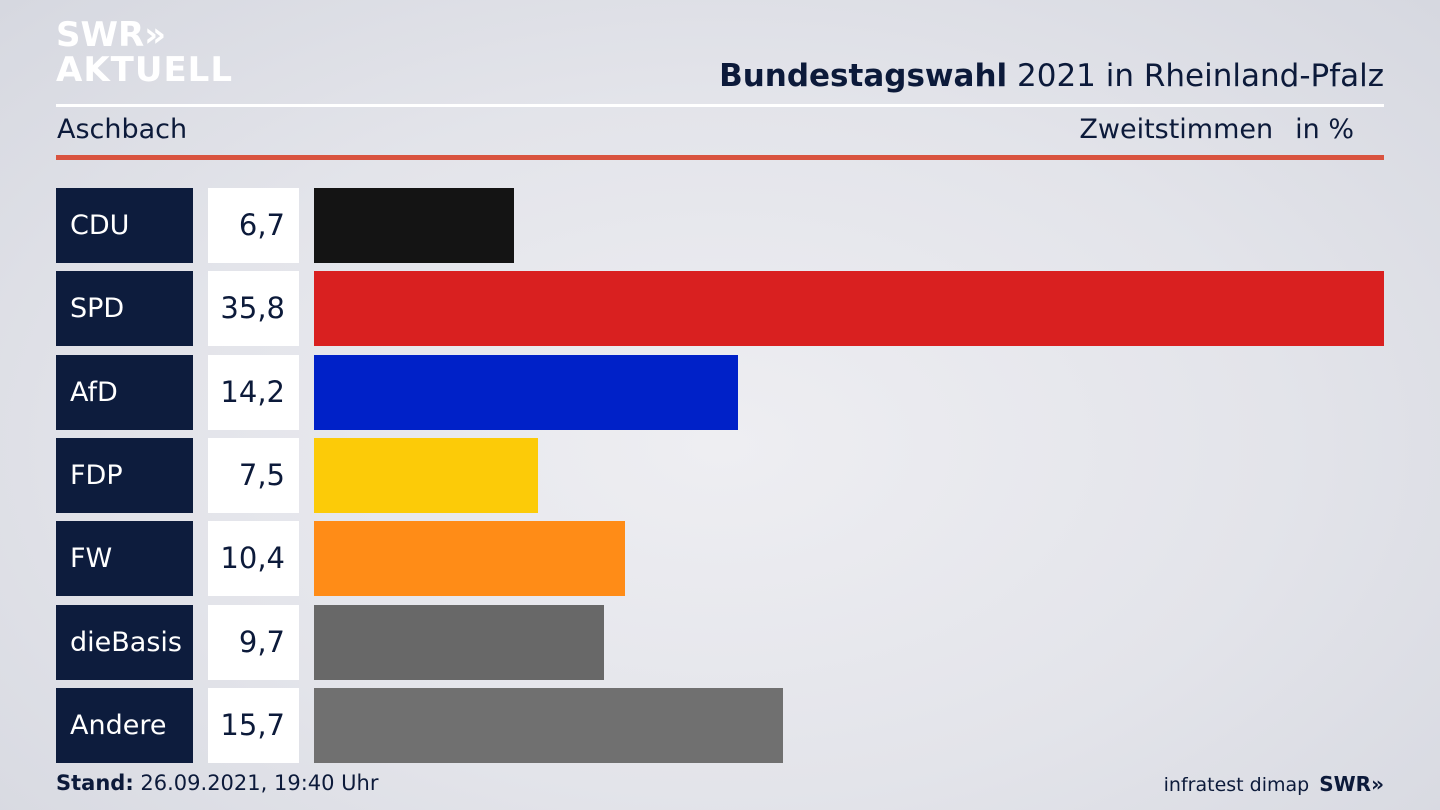 The image size is (1440, 810). Describe the element at coordinates (1351, 784) in the screenshot. I see `swr-small-logo: SWR»` at that location.